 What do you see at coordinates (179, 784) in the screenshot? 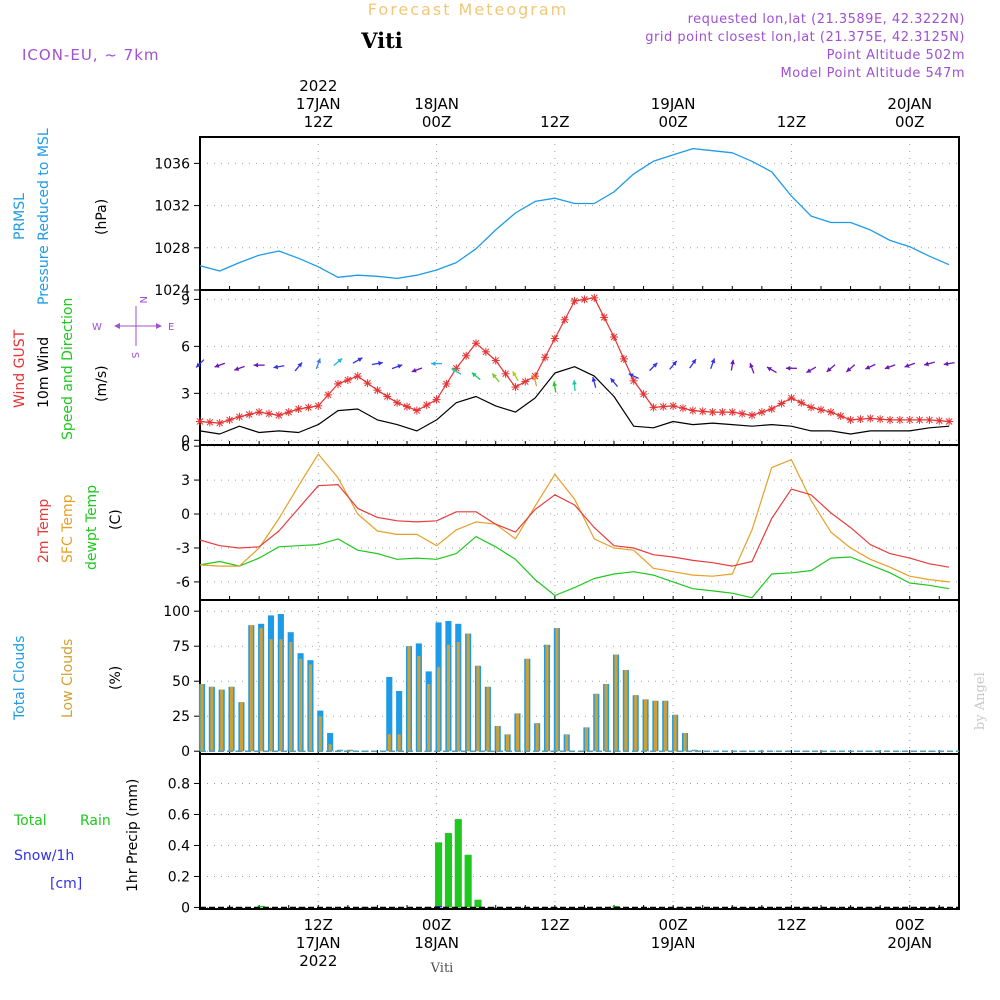
I see `precip-ytick-label: 0.8` at bounding box center [179, 784].